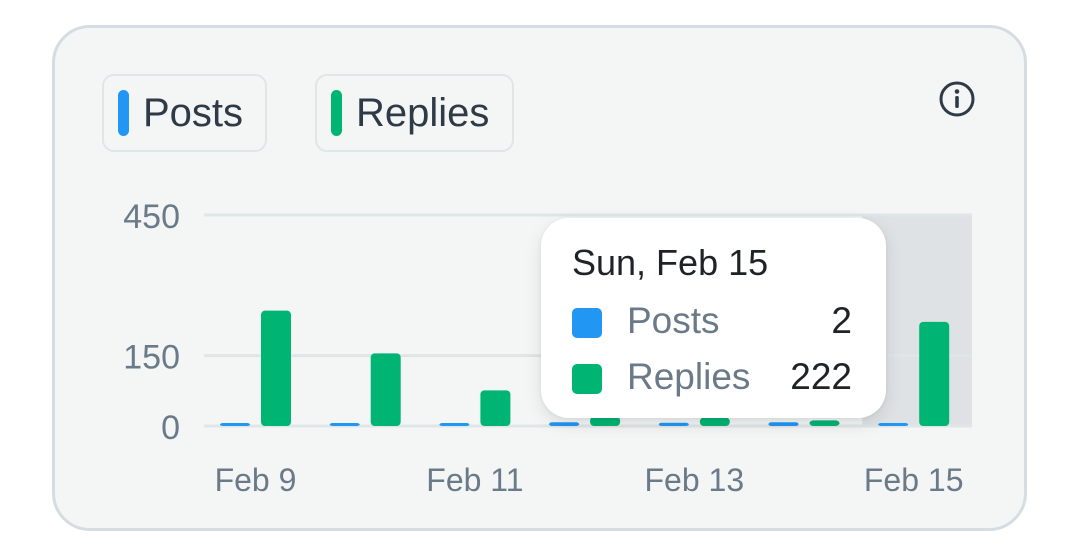  Describe the element at coordinates (689, 376) in the screenshot. I see `tooltip-replies-label: Replies` at that location.